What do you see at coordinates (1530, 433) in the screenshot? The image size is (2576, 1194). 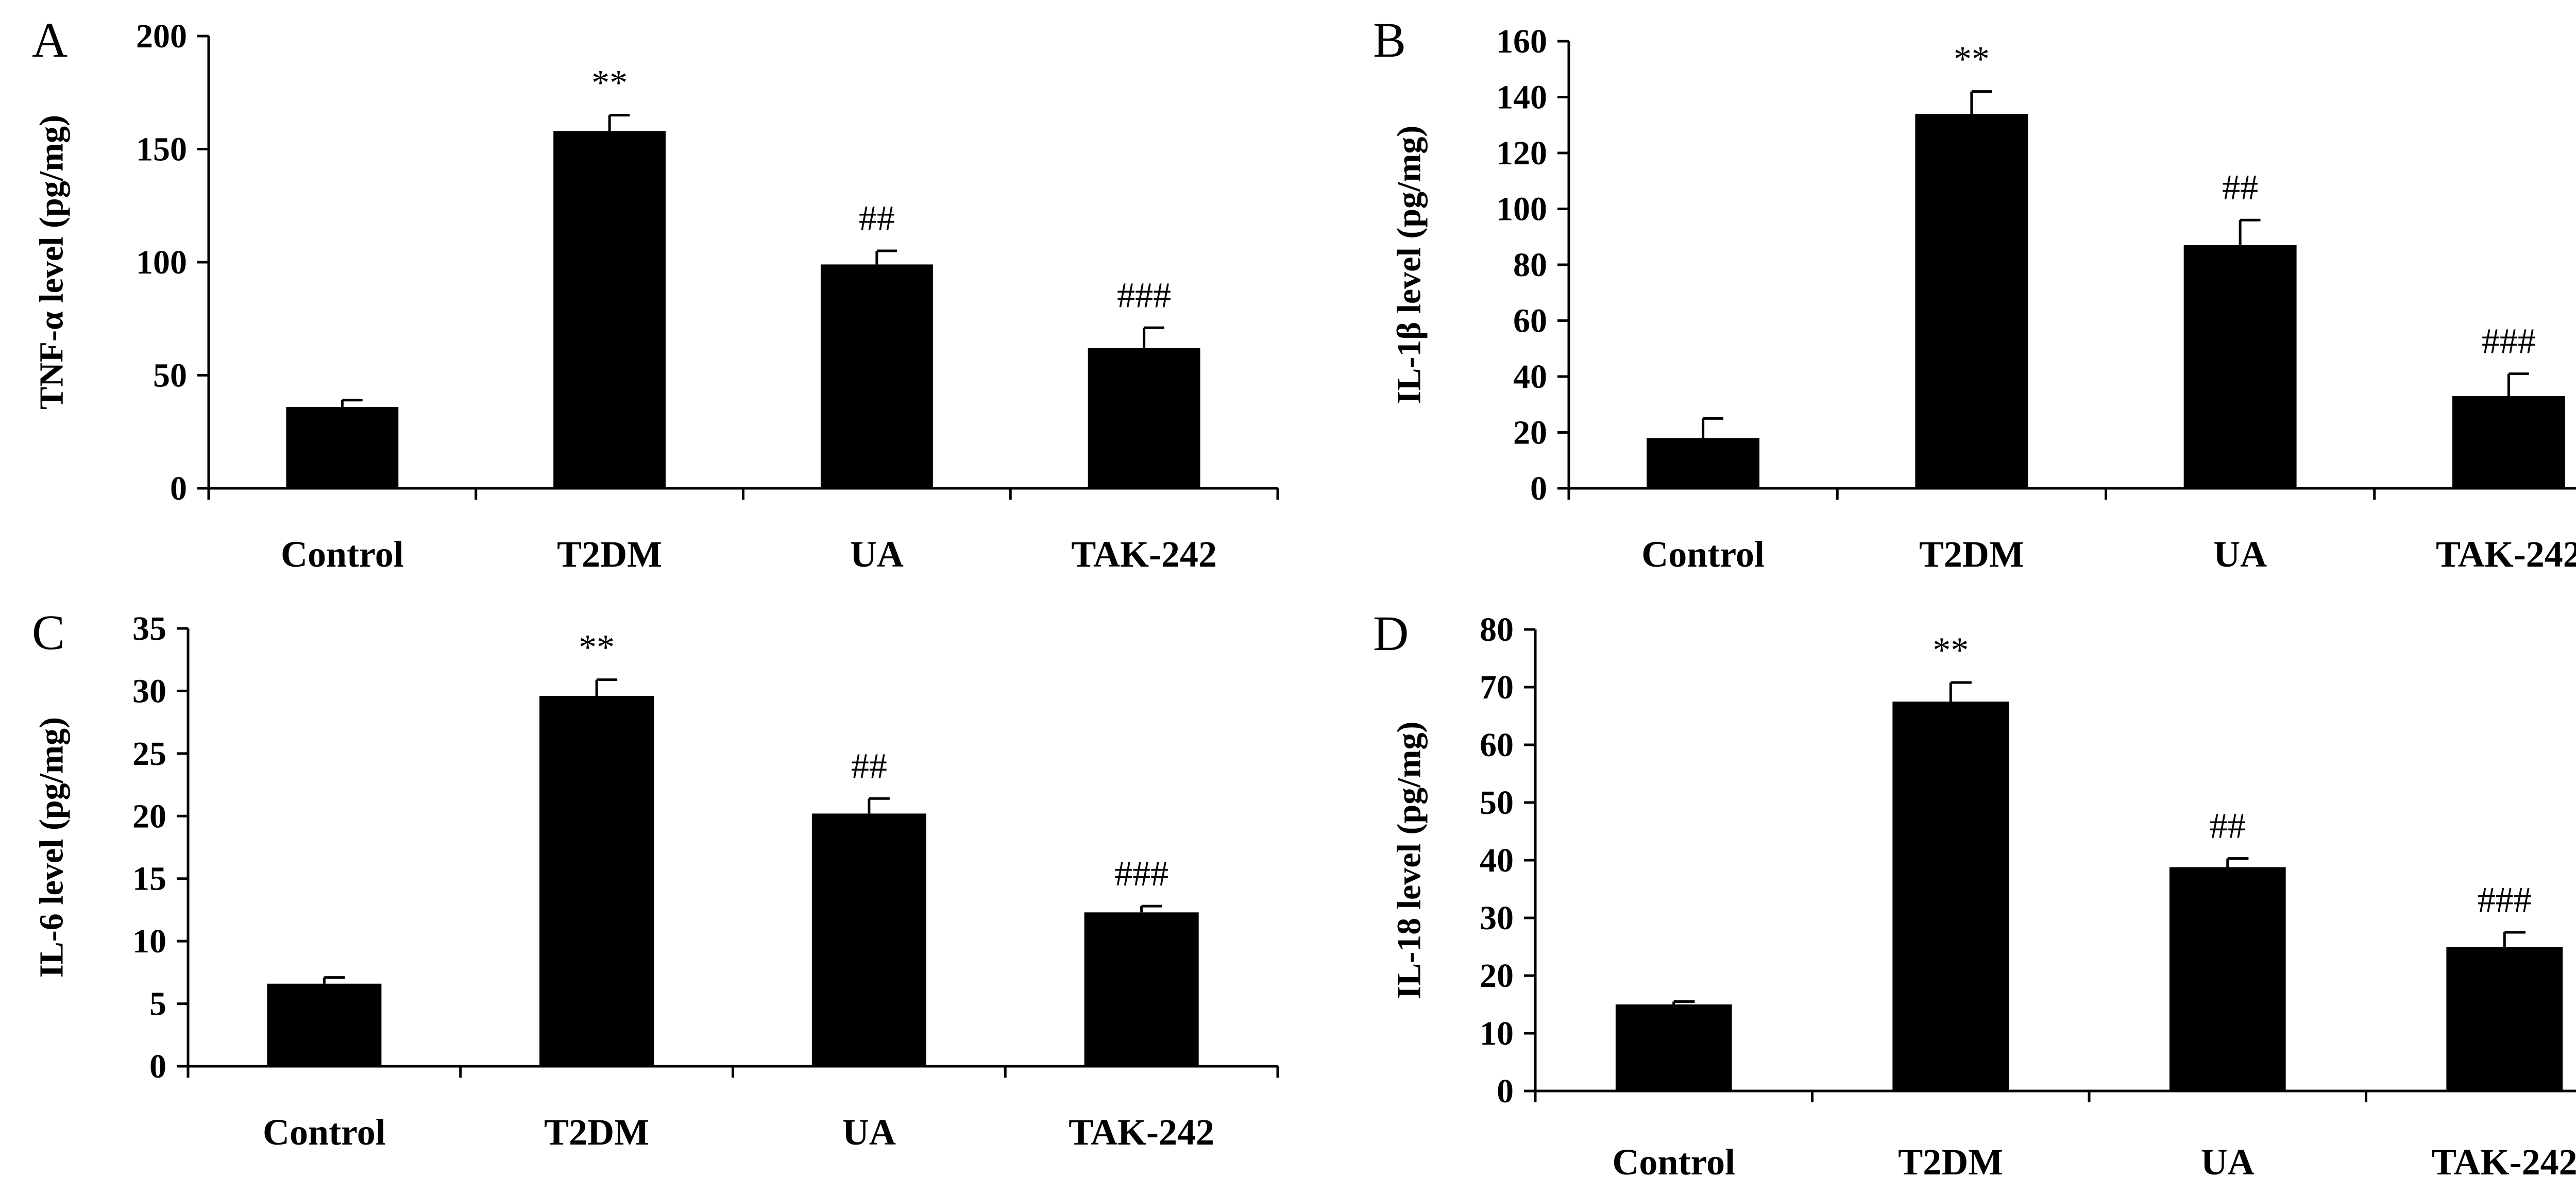 I see `panel-b-y-tick-label: 20` at bounding box center [1530, 433].